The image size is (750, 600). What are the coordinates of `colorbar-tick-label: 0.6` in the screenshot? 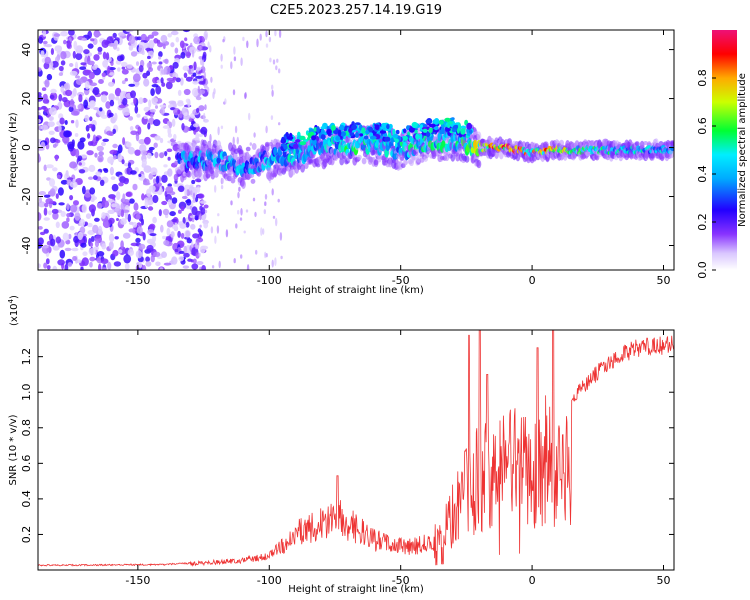 It's located at (702, 126).